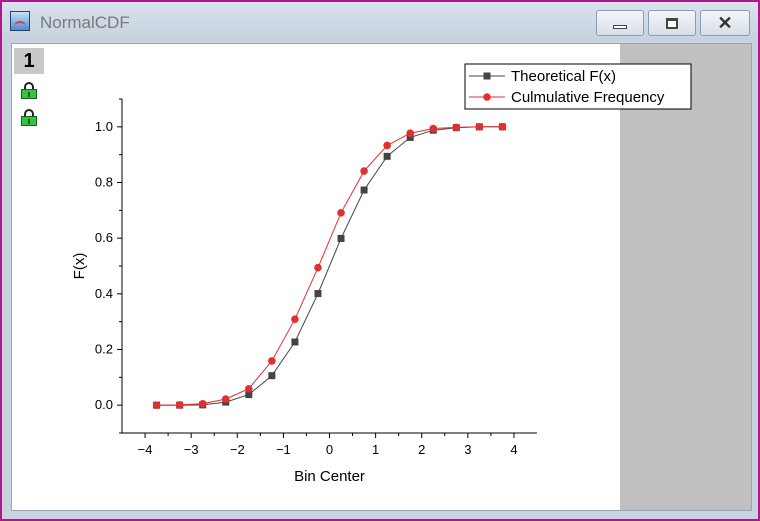 The height and width of the screenshot is (521, 760). Describe the element at coordinates (104, 404) in the screenshot. I see `y-tick-label: 0.0` at that location.